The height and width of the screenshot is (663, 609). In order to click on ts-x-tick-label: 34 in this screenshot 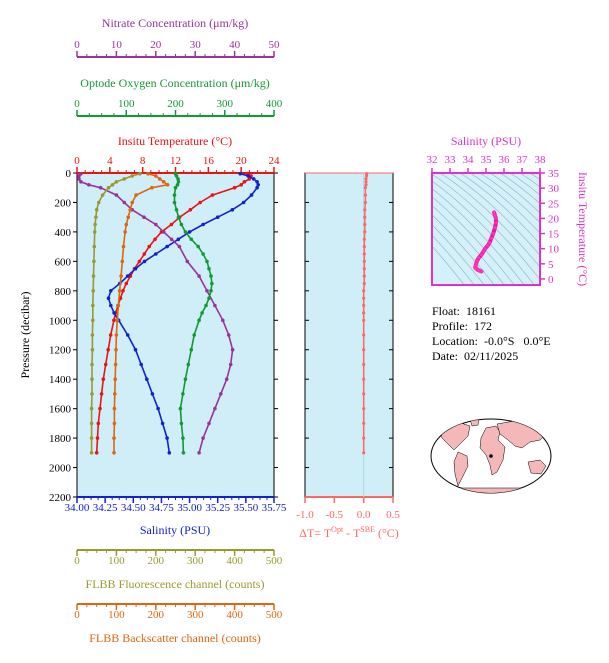, I will do `click(469, 160)`.